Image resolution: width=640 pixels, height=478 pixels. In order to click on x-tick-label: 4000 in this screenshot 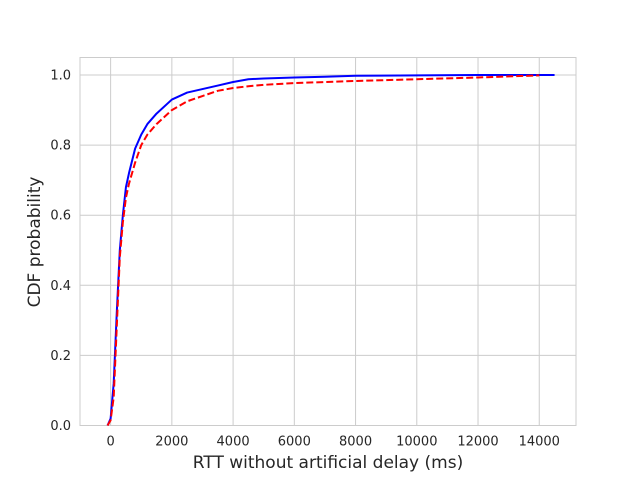, I will do `click(233, 442)`.